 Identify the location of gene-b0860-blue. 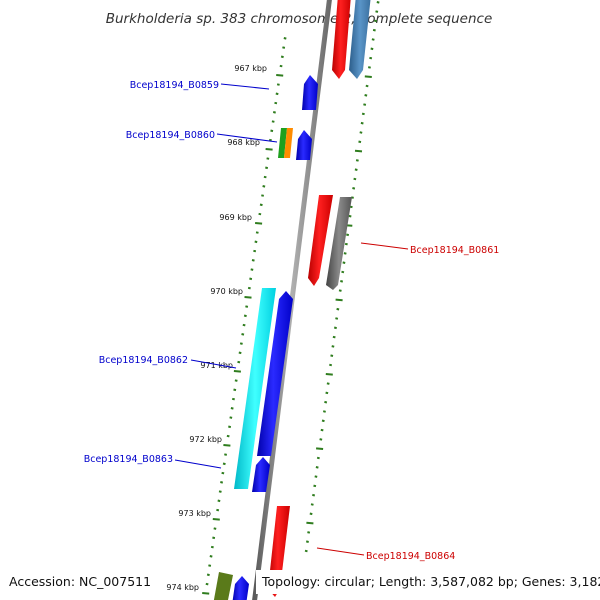
(304, 145).